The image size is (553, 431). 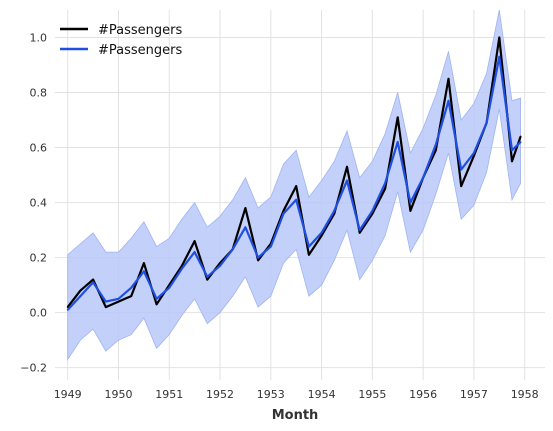 What do you see at coordinates (322, 394) in the screenshot?
I see `x-tick-label: 1954` at bounding box center [322, 394].